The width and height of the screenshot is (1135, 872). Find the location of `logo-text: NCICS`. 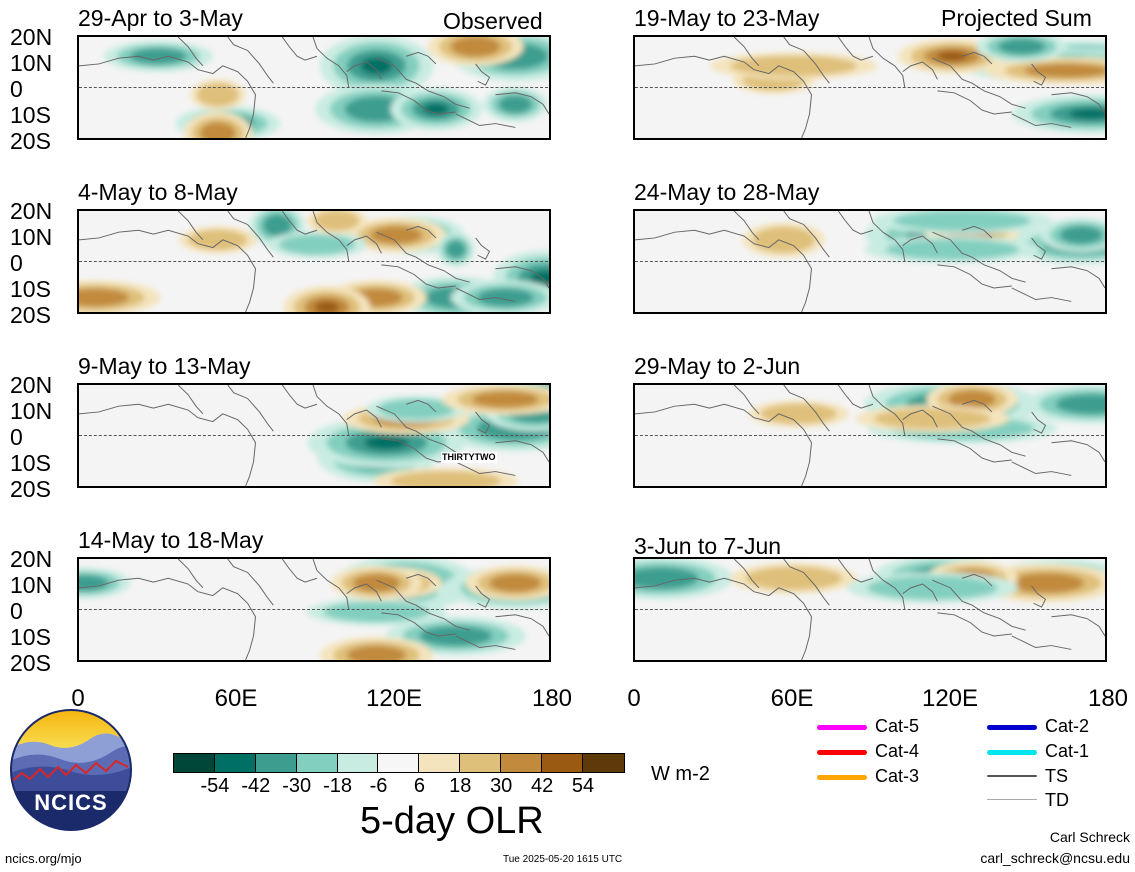

logo-text: NCICS is located at coordinates (71, 802).